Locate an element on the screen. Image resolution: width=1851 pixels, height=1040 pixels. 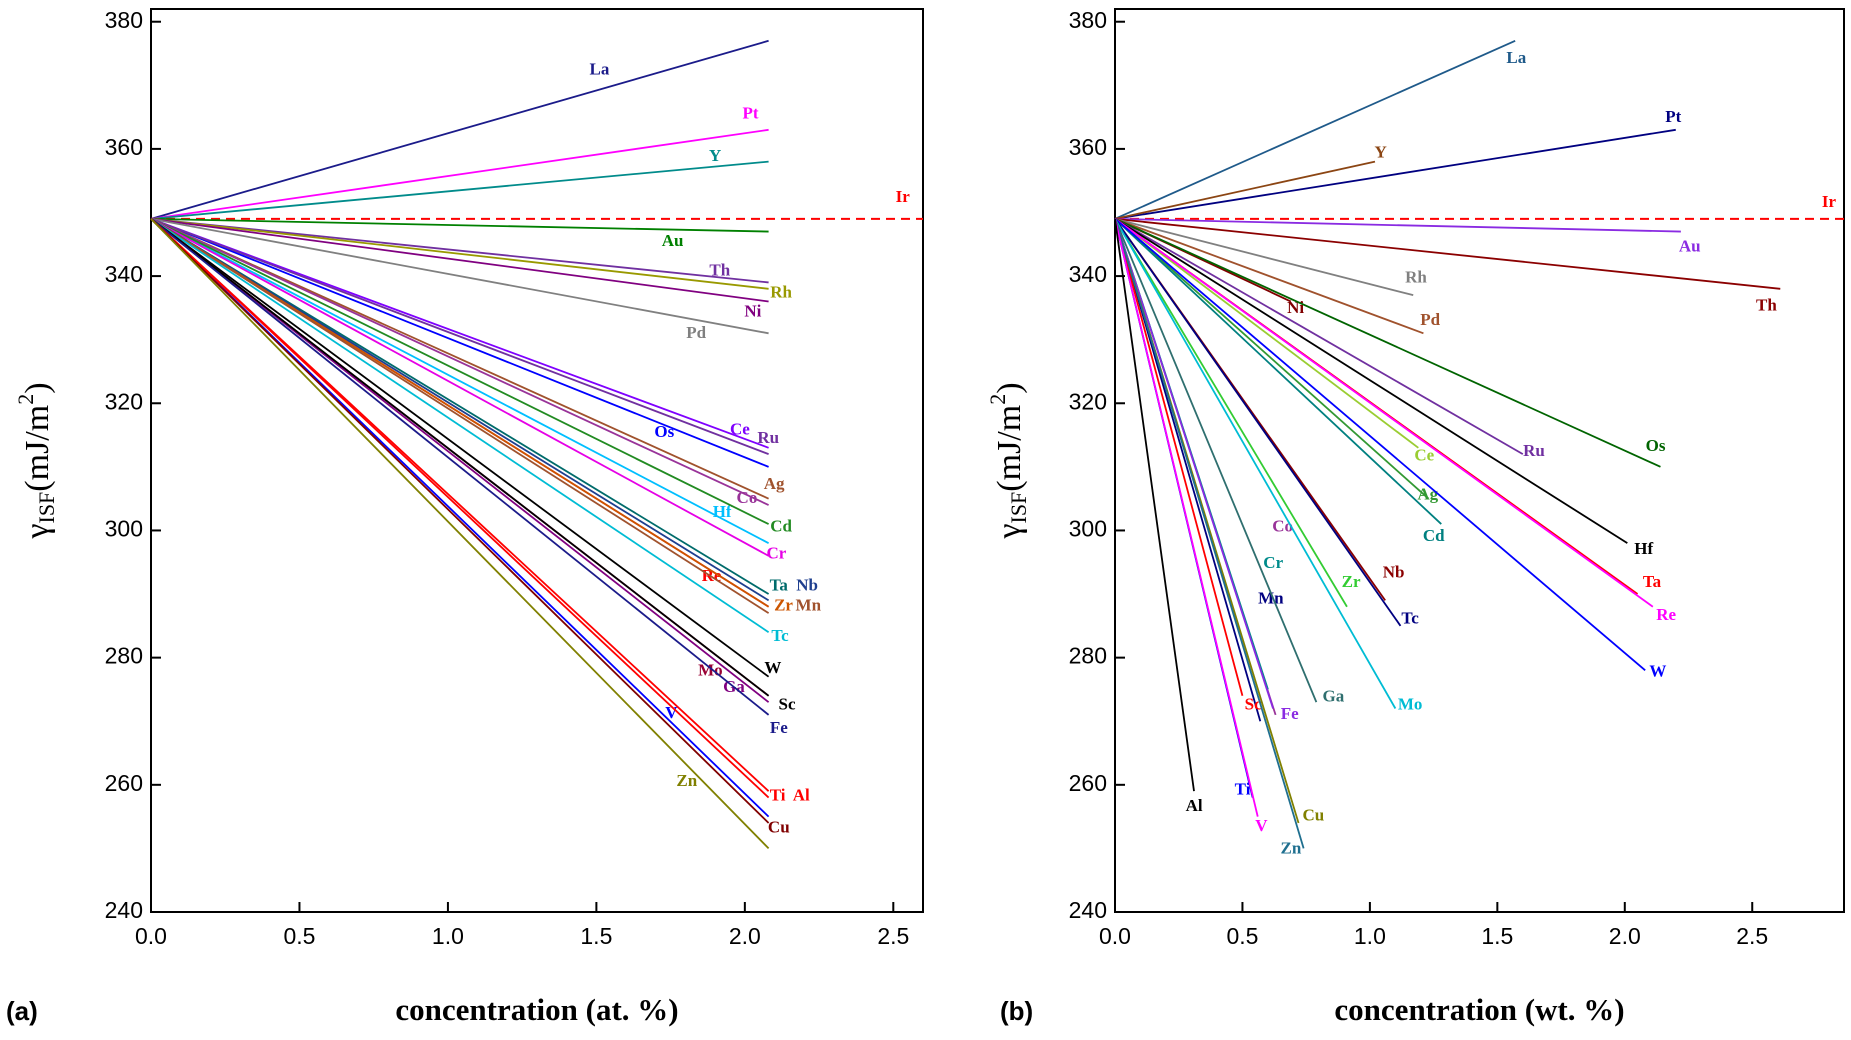
series-label: Mn is located at coordinates (809, 604).